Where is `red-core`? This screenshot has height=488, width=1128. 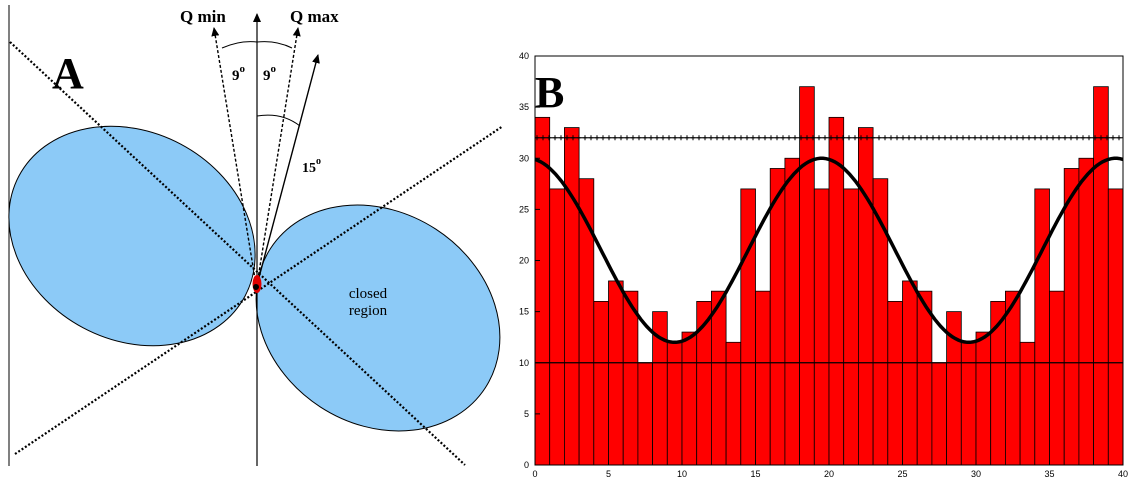
red-core is located at coordinates (257, 284).